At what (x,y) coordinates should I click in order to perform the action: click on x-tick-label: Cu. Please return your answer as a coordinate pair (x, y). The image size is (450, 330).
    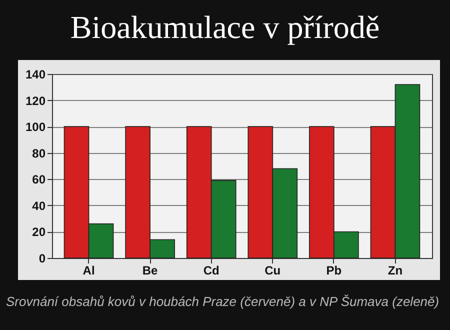
    Looking at the image, I should click on (272, 271).